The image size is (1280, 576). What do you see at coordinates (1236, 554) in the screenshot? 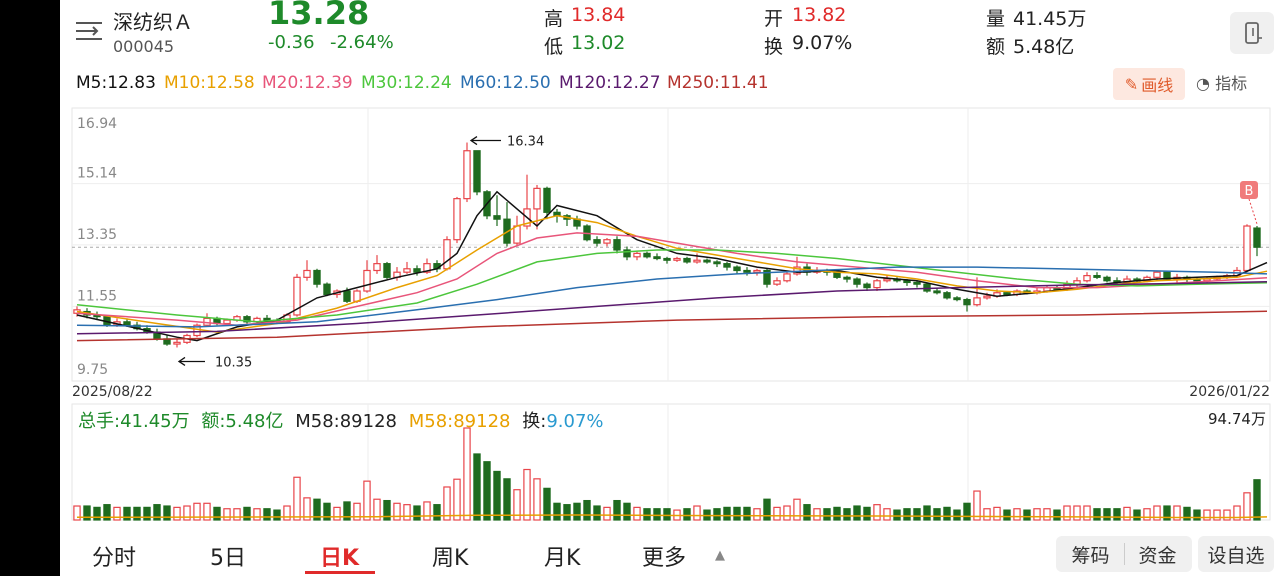
I see `add-watchlist-button: 设自选` at bounding box center [1236, 554].